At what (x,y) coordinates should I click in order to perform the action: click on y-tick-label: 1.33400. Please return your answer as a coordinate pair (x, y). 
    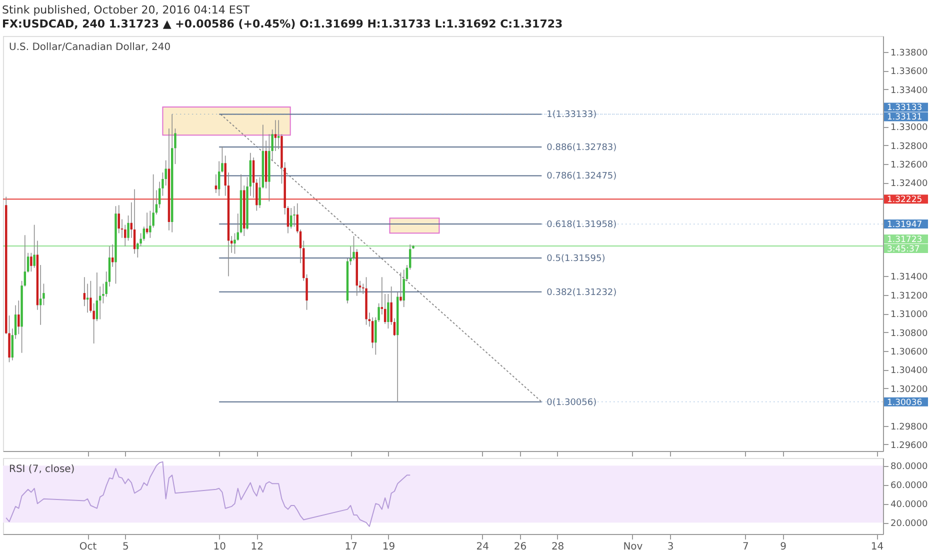
    Looking at the image, I should click on (909, 91).